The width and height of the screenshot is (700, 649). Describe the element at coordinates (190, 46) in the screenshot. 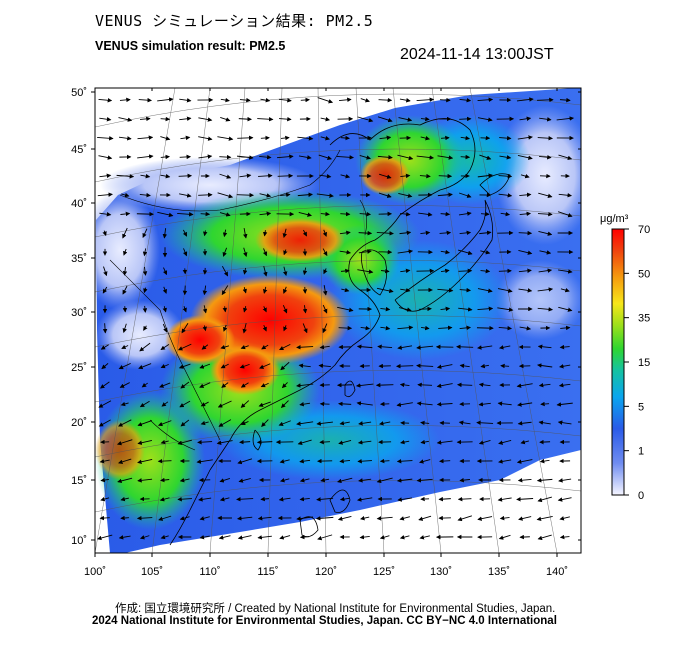

I see `chart-title-en: VENUS simulation result: PM2.5` at that location.